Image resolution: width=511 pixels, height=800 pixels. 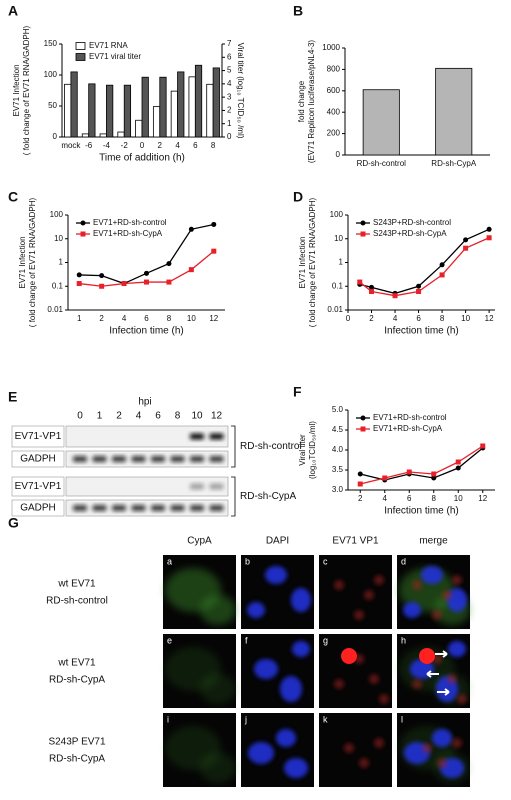 What do you see at coordinates (402, 719) in the screenshot?
I see `cell-letter: l` at bounding box center [402, 719].